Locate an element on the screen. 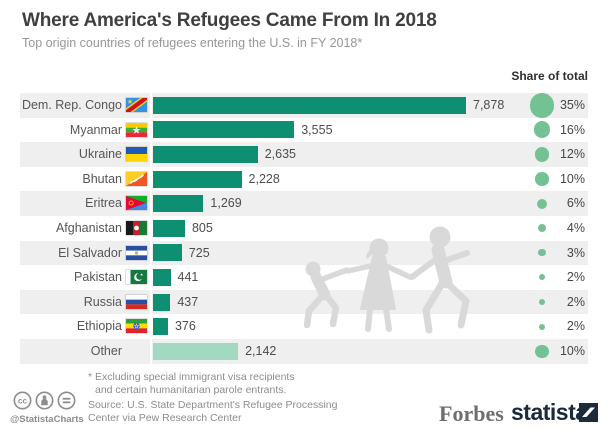 Image resolution: width=610 pixels, height=434 pixels. value-label: 1,269 is located at coordinates (226, 203).